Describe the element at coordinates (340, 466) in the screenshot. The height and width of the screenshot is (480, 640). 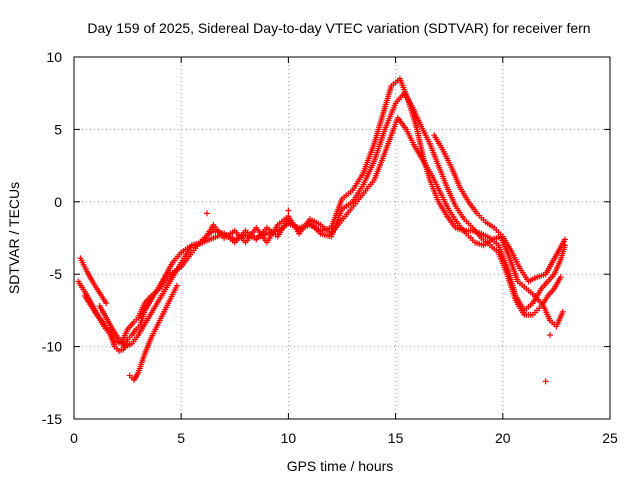
I see `x-axis-label: GPS time / hours` at that location.